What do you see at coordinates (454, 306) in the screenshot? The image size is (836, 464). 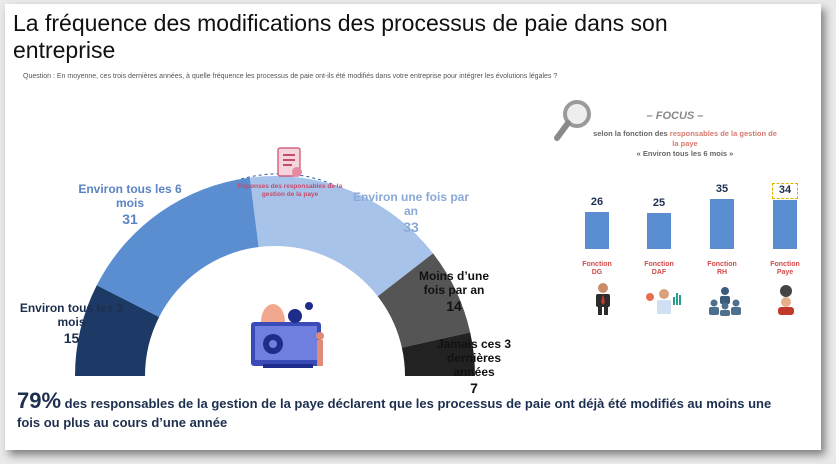 I see `label-moins-1-an-value: 14` at bounding box center [454, 306].